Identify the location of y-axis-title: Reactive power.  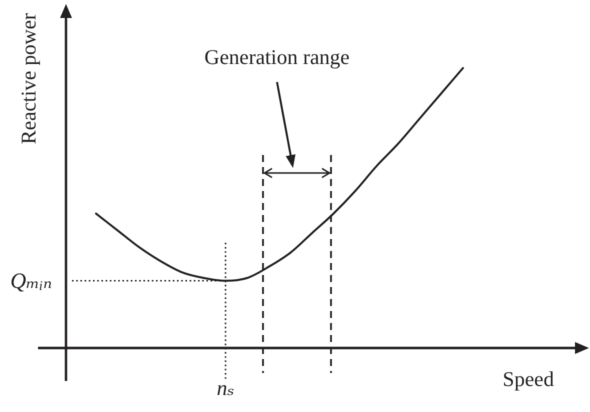
(28, 78).